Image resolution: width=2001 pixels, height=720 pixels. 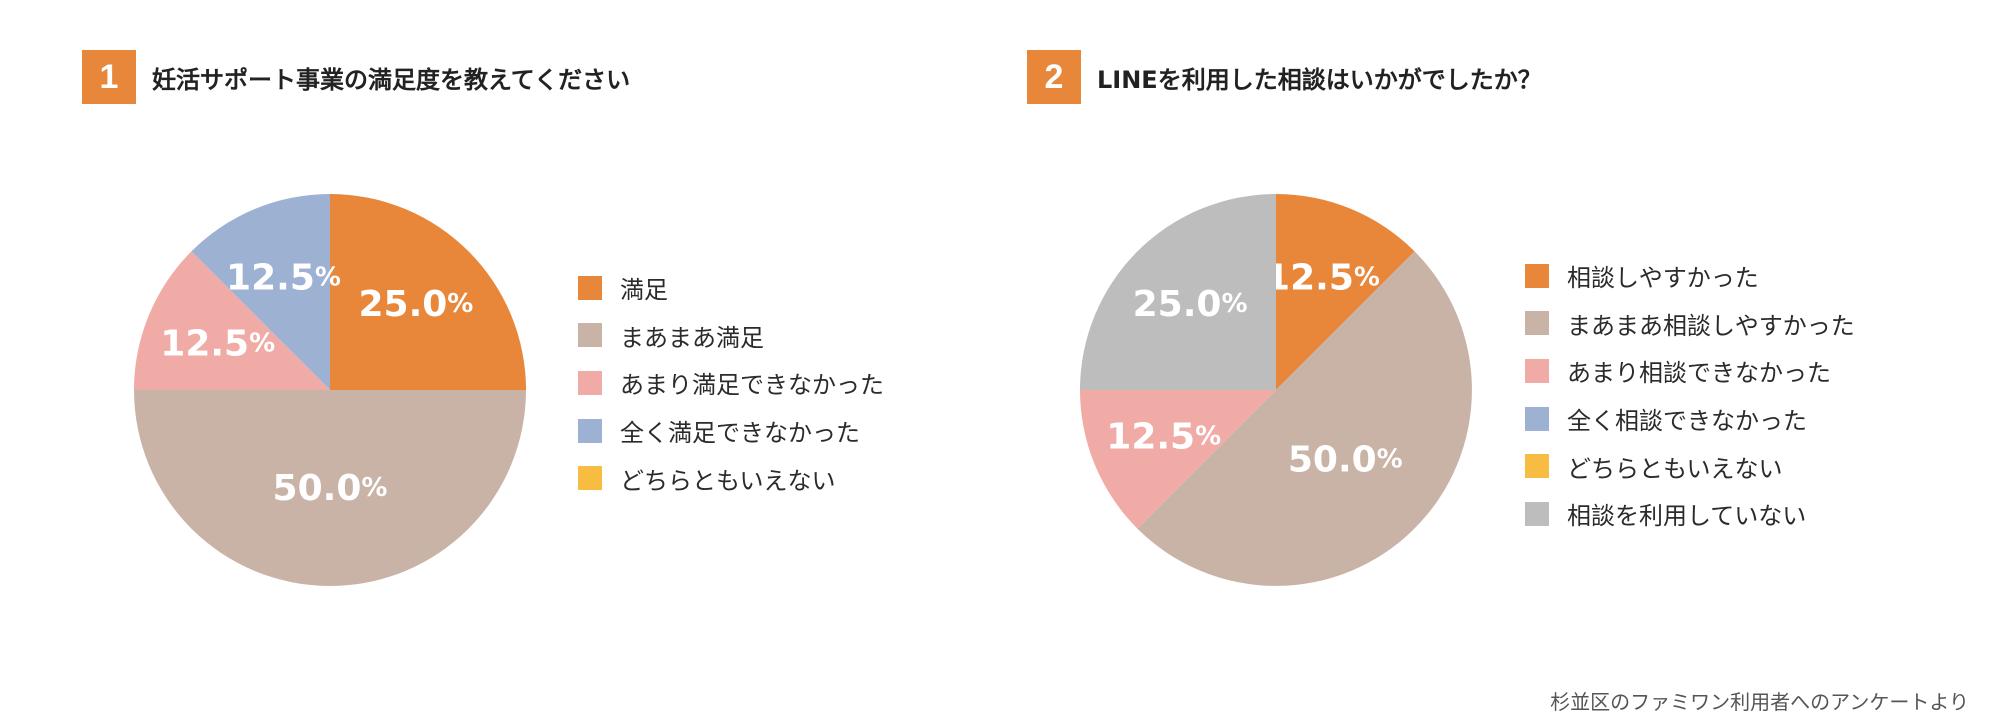 I want to click on legend-item: まあまあ相談しやすかった, so click(x=1690, y=324).